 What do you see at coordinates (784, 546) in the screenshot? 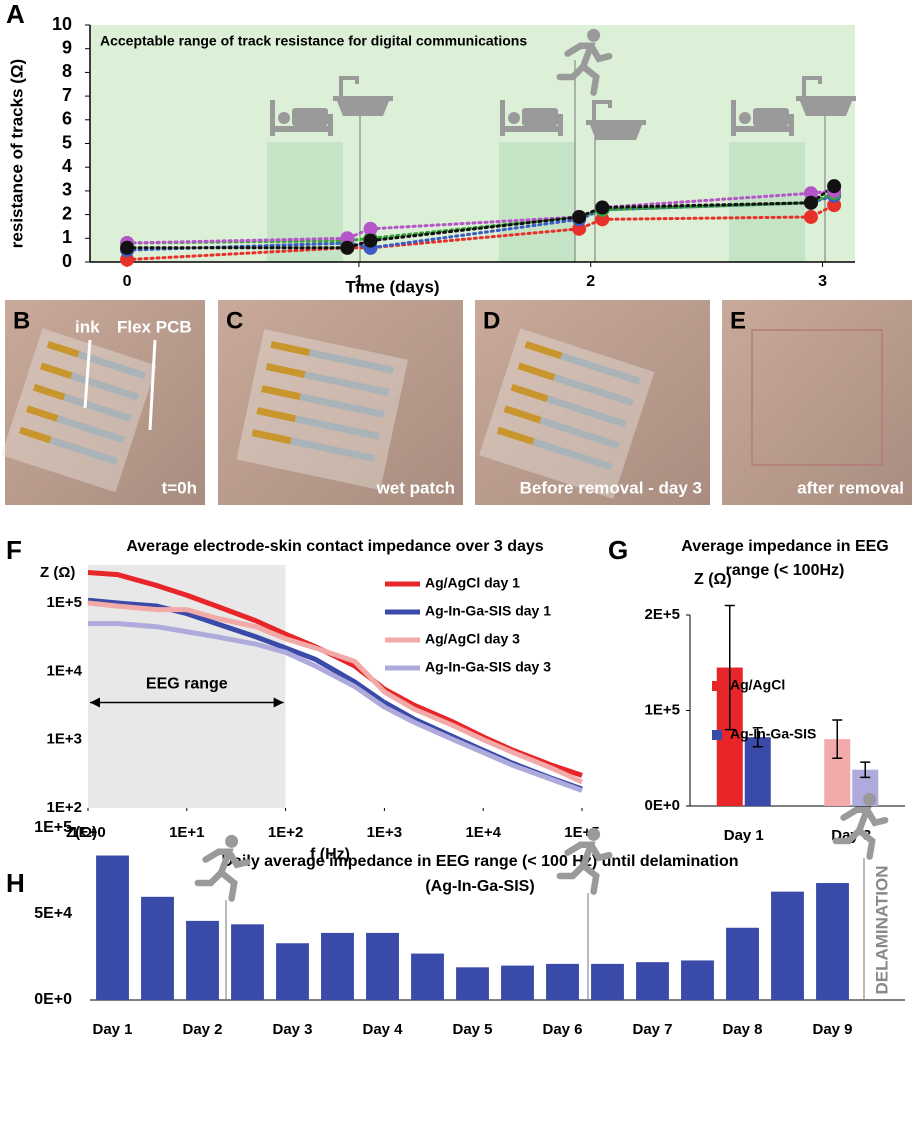
I see `chart-title: Average impedance in EEG` at bounding box center [784, 546].